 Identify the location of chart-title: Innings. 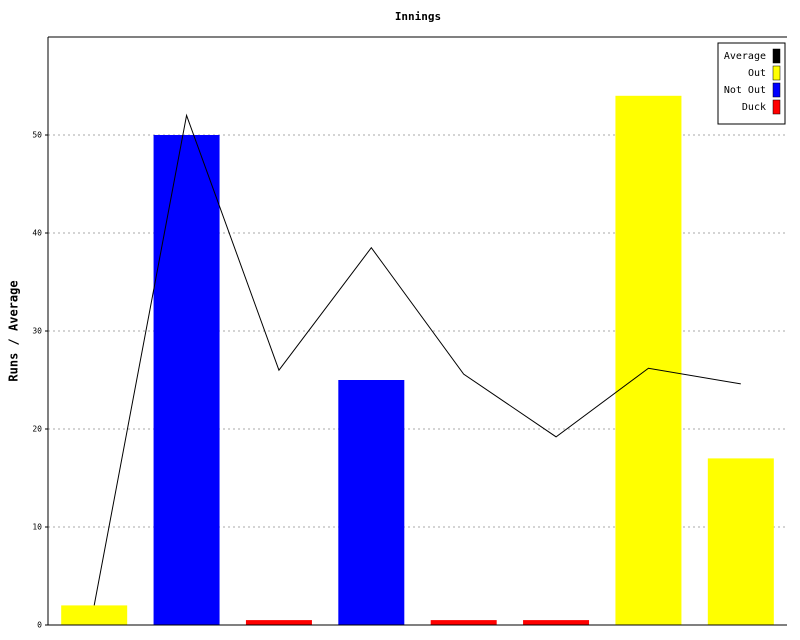
(418, 16).